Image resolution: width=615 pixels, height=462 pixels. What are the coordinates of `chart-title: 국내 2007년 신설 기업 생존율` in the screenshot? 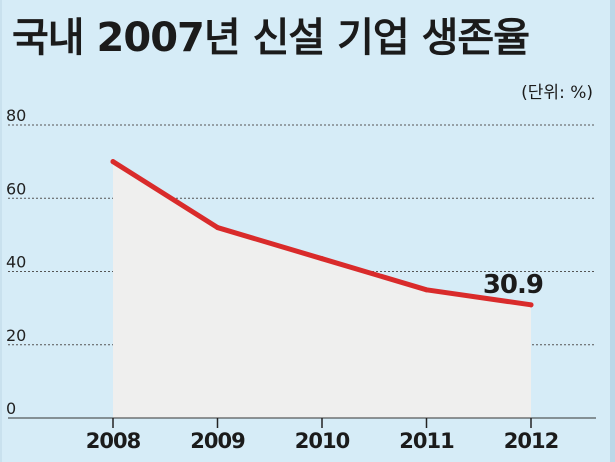 It's located at (271, 38).